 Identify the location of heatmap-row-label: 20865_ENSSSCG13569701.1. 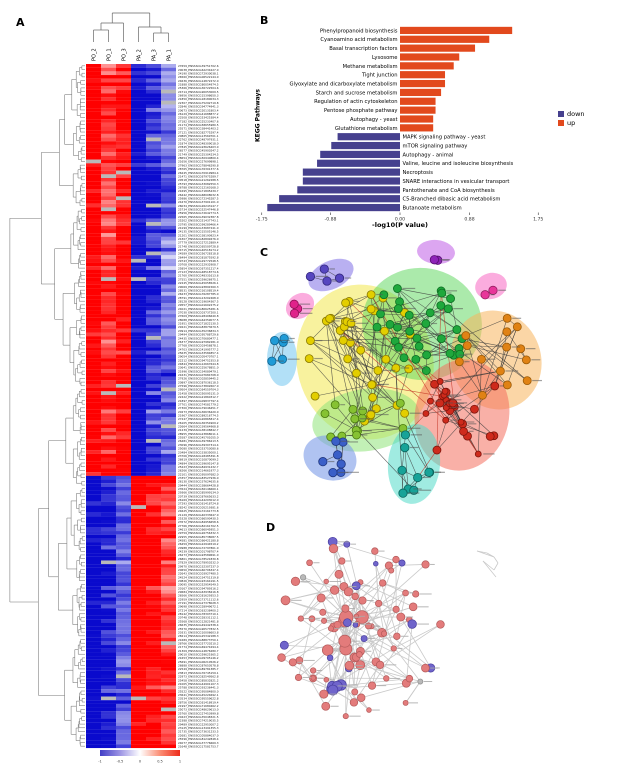
(198, 136).